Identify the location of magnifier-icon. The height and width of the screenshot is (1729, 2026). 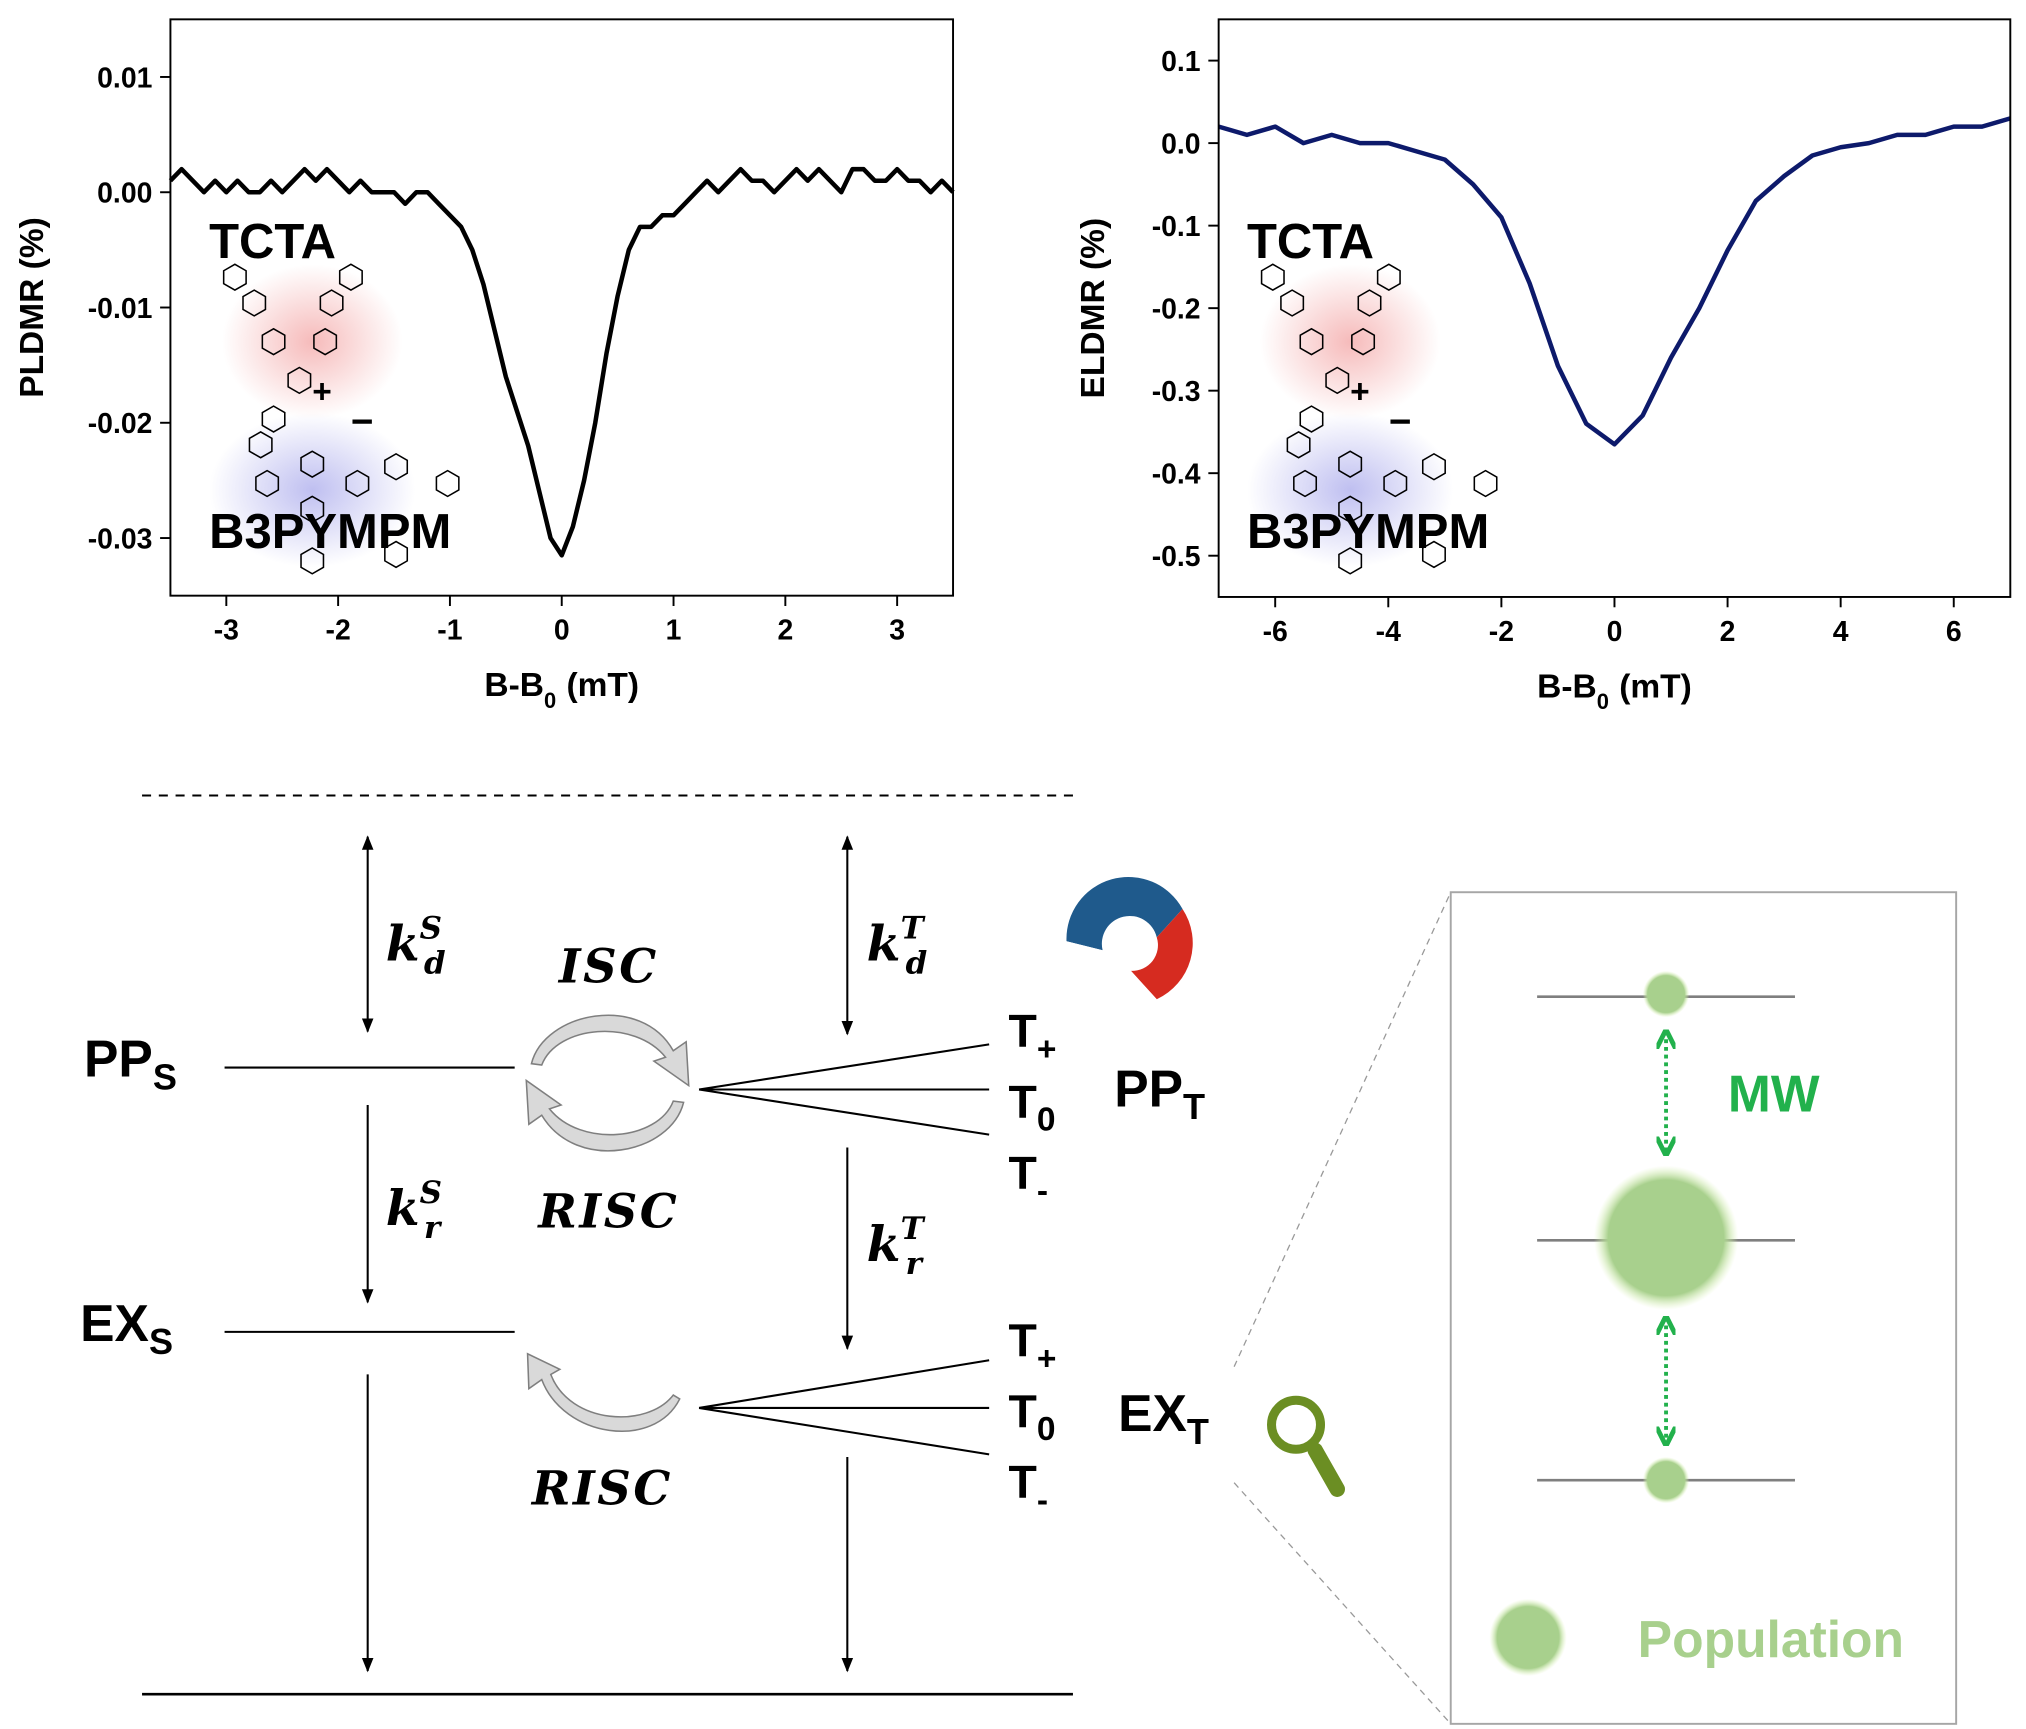
(1306, 1446).